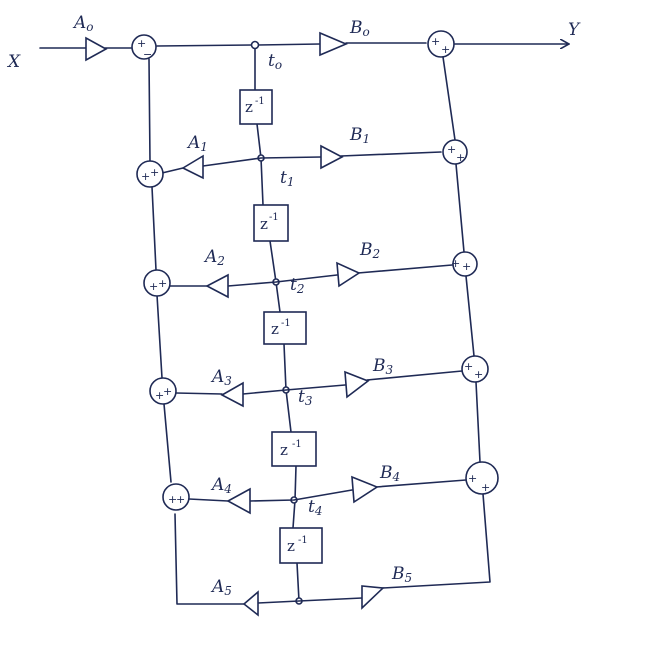  What do you see at coordinates (238, 501) in the screenshot?
I see `amplifier-a4` at bounding box center [238, 501].